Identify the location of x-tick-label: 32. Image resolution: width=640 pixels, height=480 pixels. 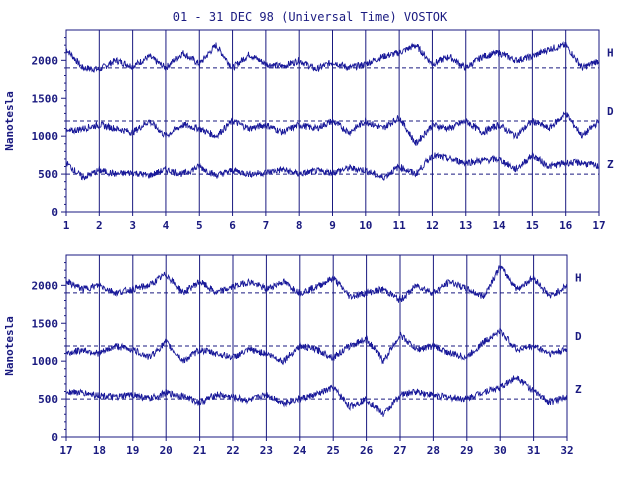
(566, 450).